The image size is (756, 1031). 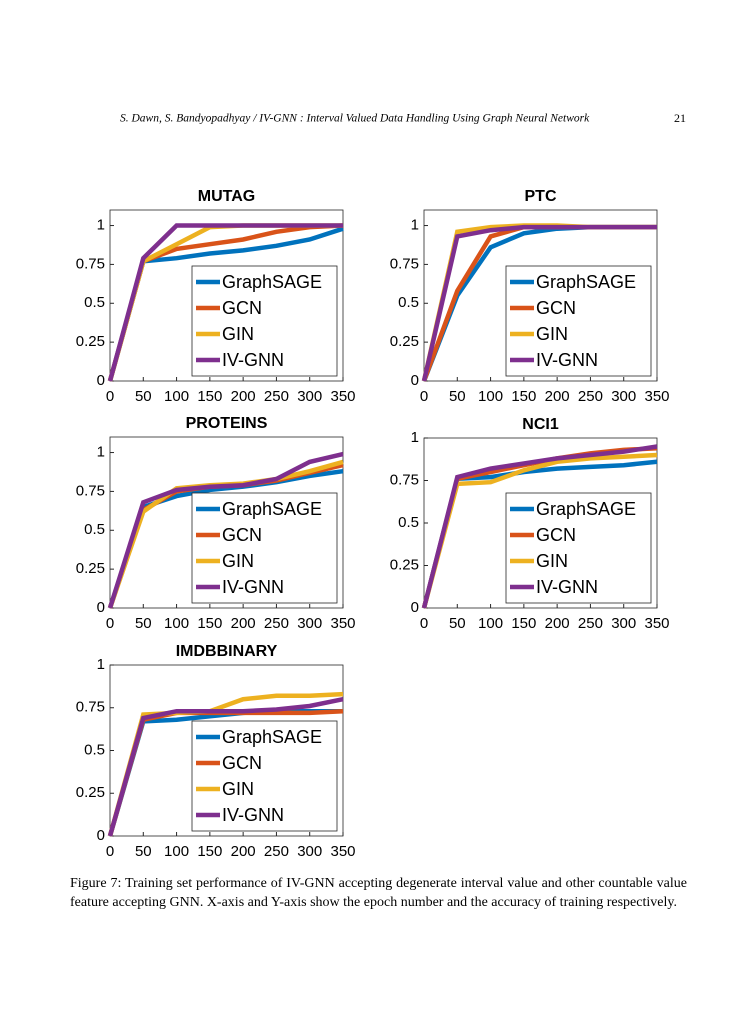 I want to click on chart-title: MUTAG, so click(x=226, y=196).